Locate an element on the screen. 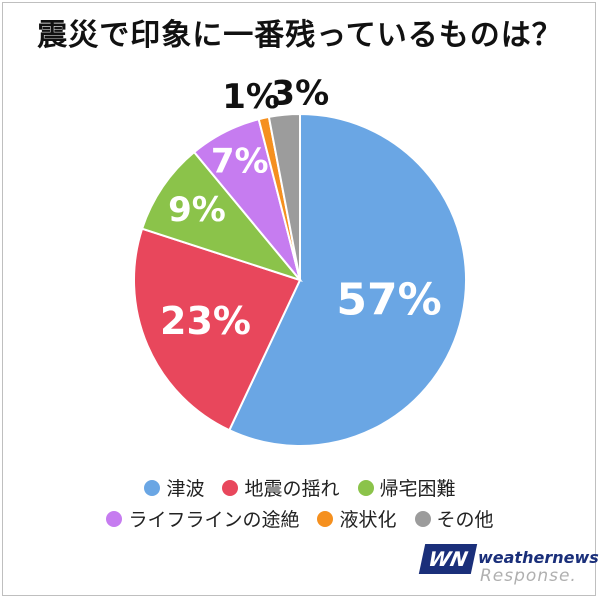  legend-label: 地震の揺れ is located at coordinates (292, 489).